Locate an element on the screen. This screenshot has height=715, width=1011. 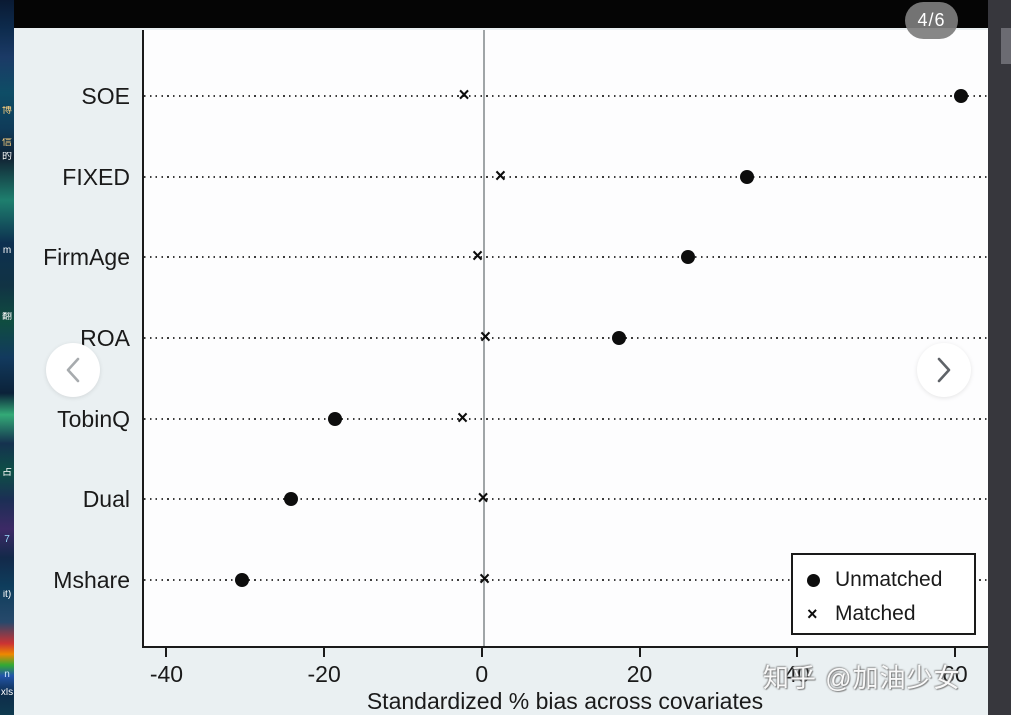
chevron-right-icon is located at coordinates (944, 370).